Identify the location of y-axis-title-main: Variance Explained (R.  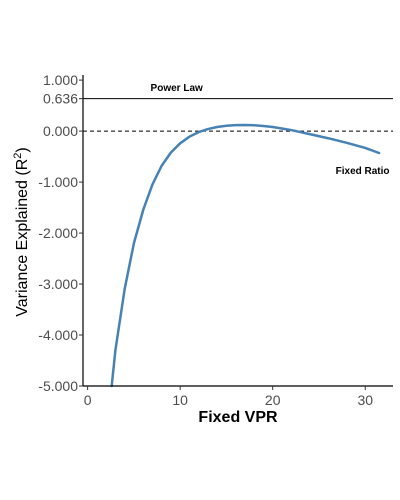
(22, 238).